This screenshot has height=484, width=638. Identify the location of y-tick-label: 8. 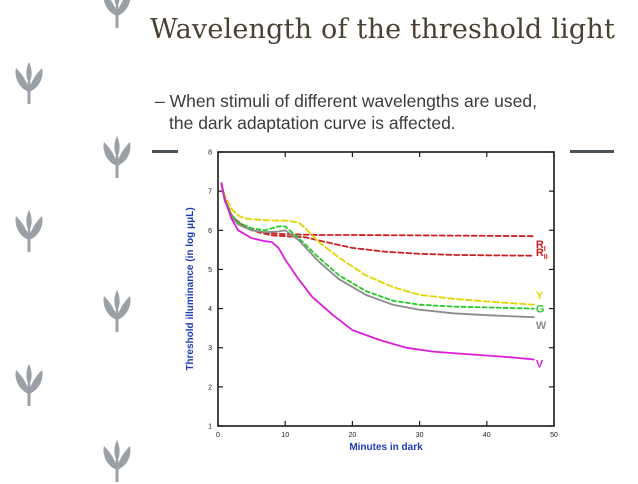
(210, 153).